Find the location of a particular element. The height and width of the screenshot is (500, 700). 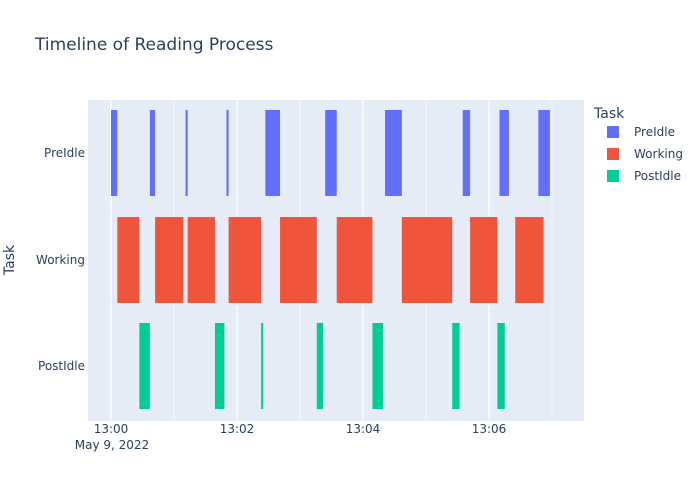

x-tick-label: 13:02 is located at coordinates (237, 429).